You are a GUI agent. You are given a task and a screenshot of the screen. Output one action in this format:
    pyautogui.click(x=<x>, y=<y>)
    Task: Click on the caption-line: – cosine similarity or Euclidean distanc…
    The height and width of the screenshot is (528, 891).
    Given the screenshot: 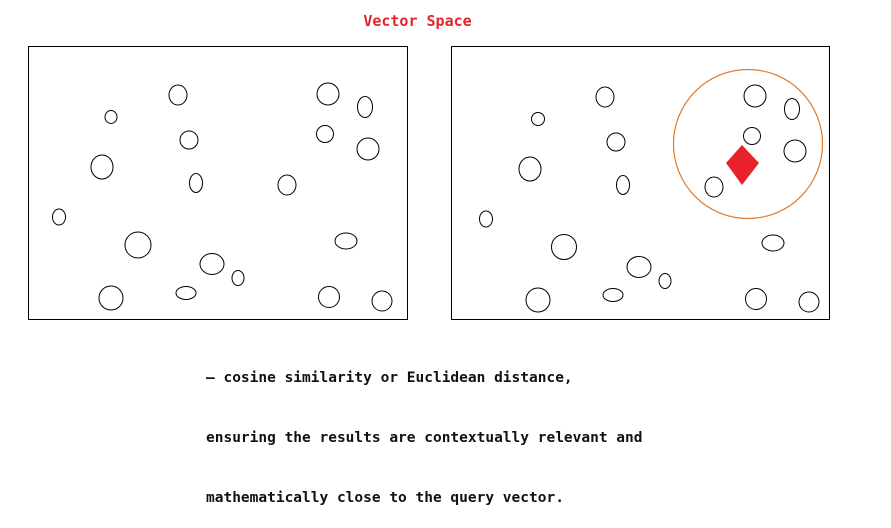 What is the action you would take?
    pyautogui.click(x=389, y=378)
    